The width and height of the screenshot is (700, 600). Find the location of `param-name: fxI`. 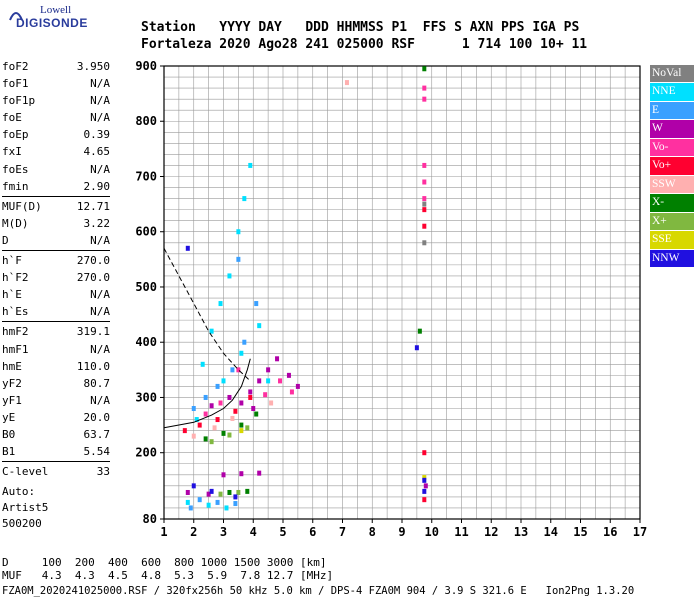

param-name: fxI is located at coordinates (12, 152).